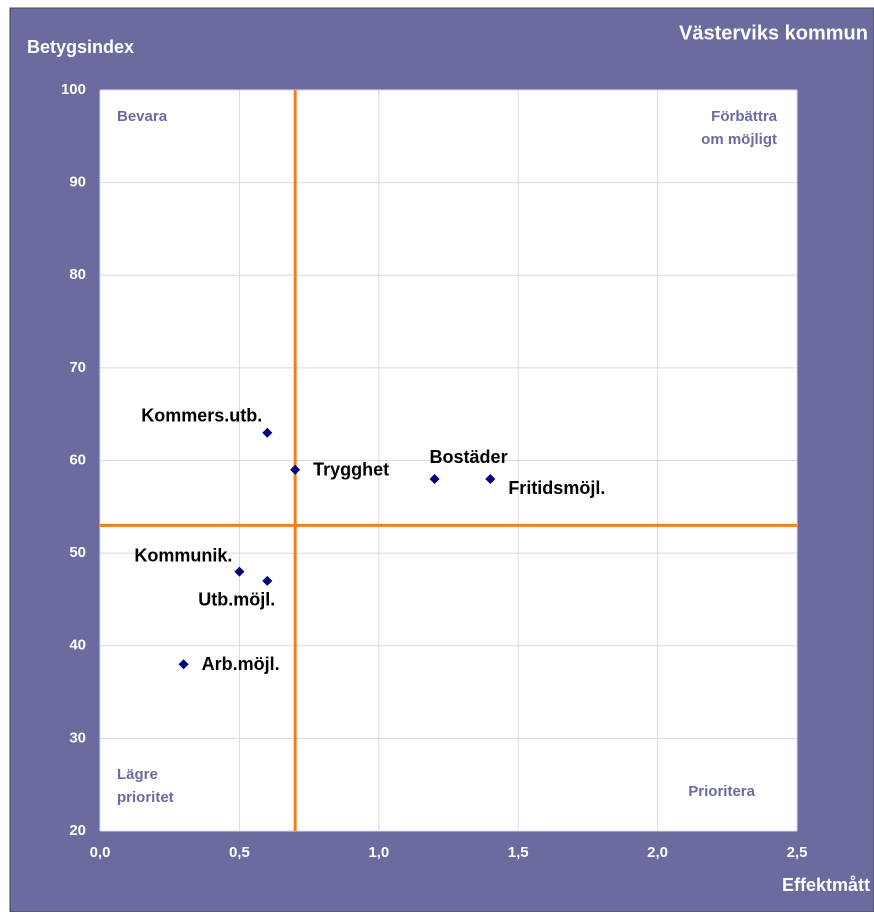 This screenshot has width=874, height=917. Describe the element at coordinates (77, 367) in the screenshot. I see `y-tick-label: 70` at that location.